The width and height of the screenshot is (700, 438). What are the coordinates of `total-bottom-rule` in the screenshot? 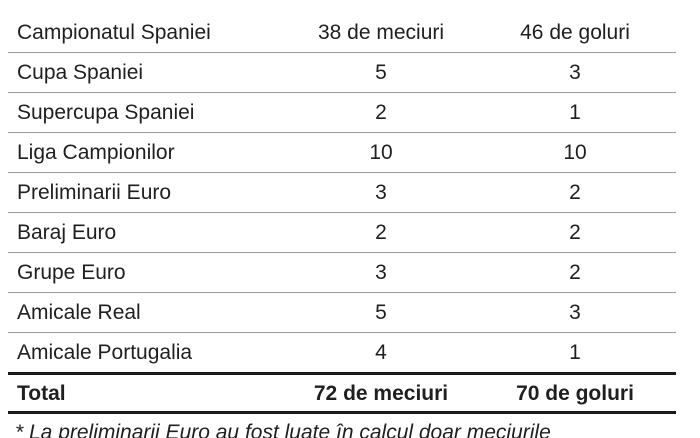 It's located at (342, 412).